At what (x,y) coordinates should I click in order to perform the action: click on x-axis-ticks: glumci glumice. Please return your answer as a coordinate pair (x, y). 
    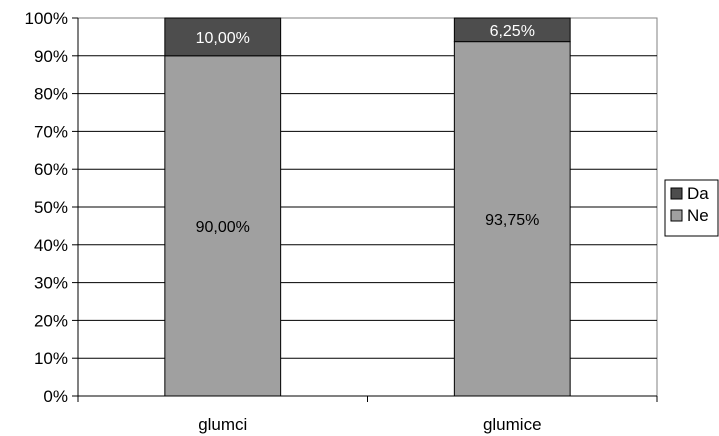
    Looking at the image, I should click on (367, 415).